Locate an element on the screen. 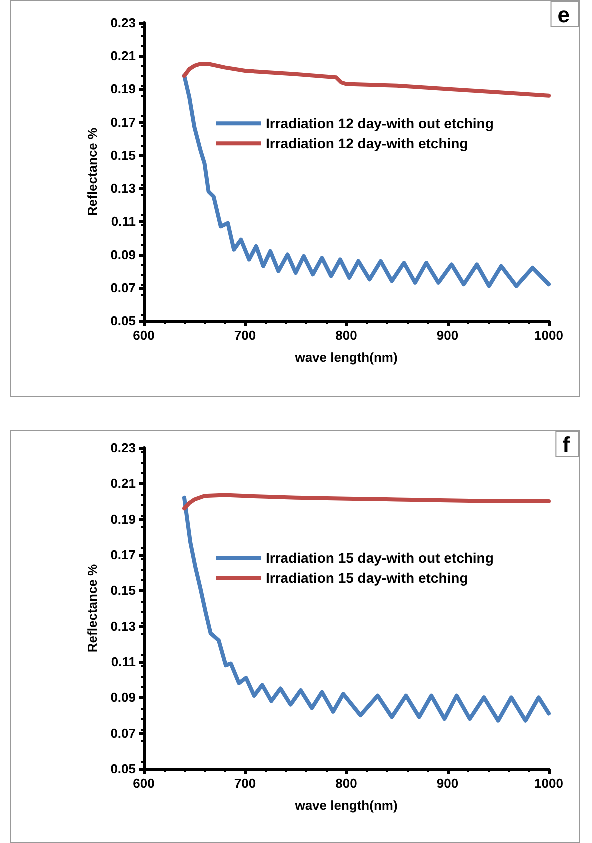 The image size is (592, 843). legend-label: Irradiation 15 day-with out etching is located at coordinates (380, 558).